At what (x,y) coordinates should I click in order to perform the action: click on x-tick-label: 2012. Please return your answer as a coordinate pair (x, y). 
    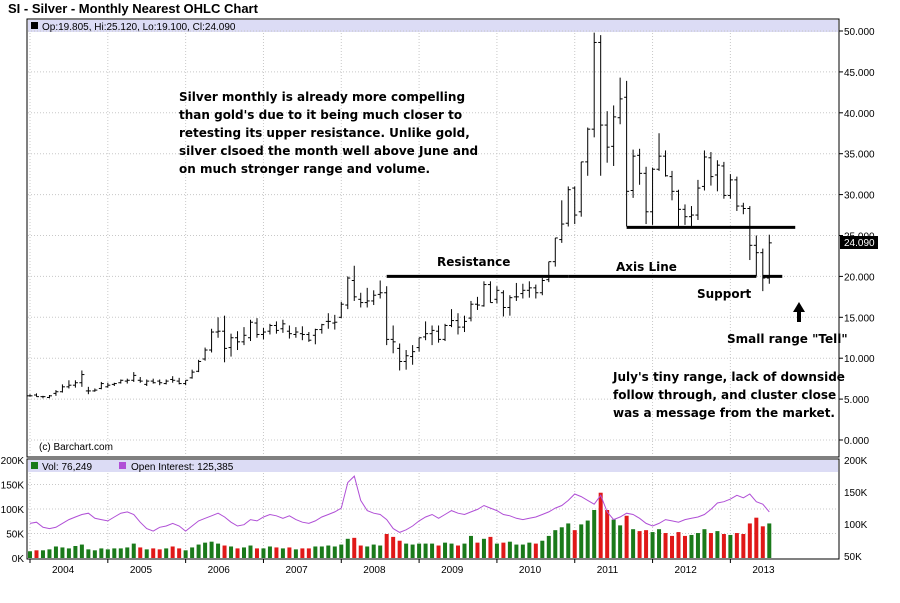
    Looking at the image, I should click on (686, 570).